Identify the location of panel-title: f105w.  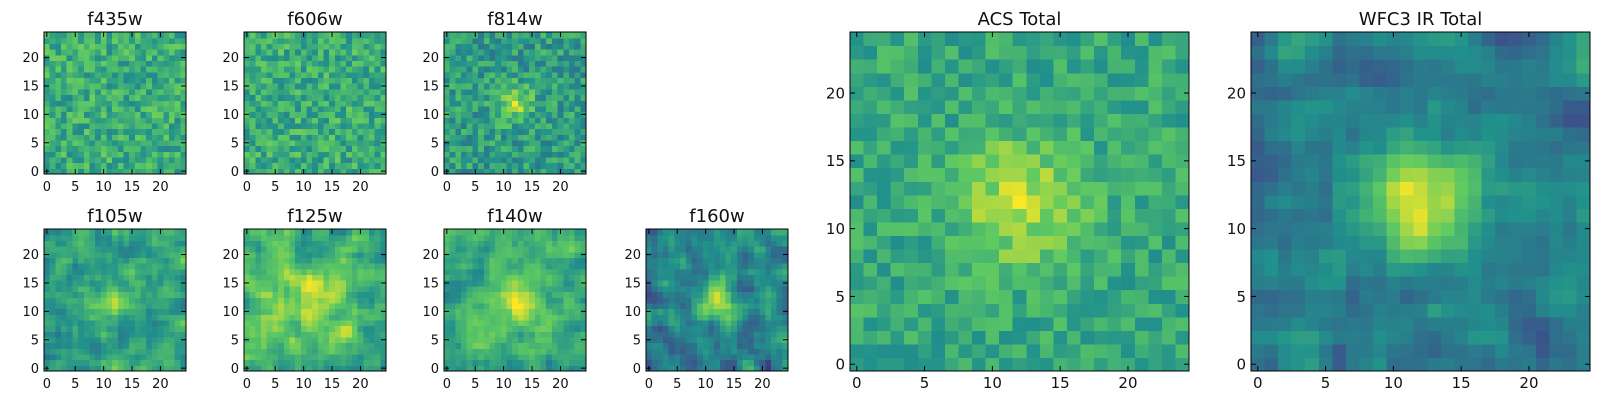
(114, 216).